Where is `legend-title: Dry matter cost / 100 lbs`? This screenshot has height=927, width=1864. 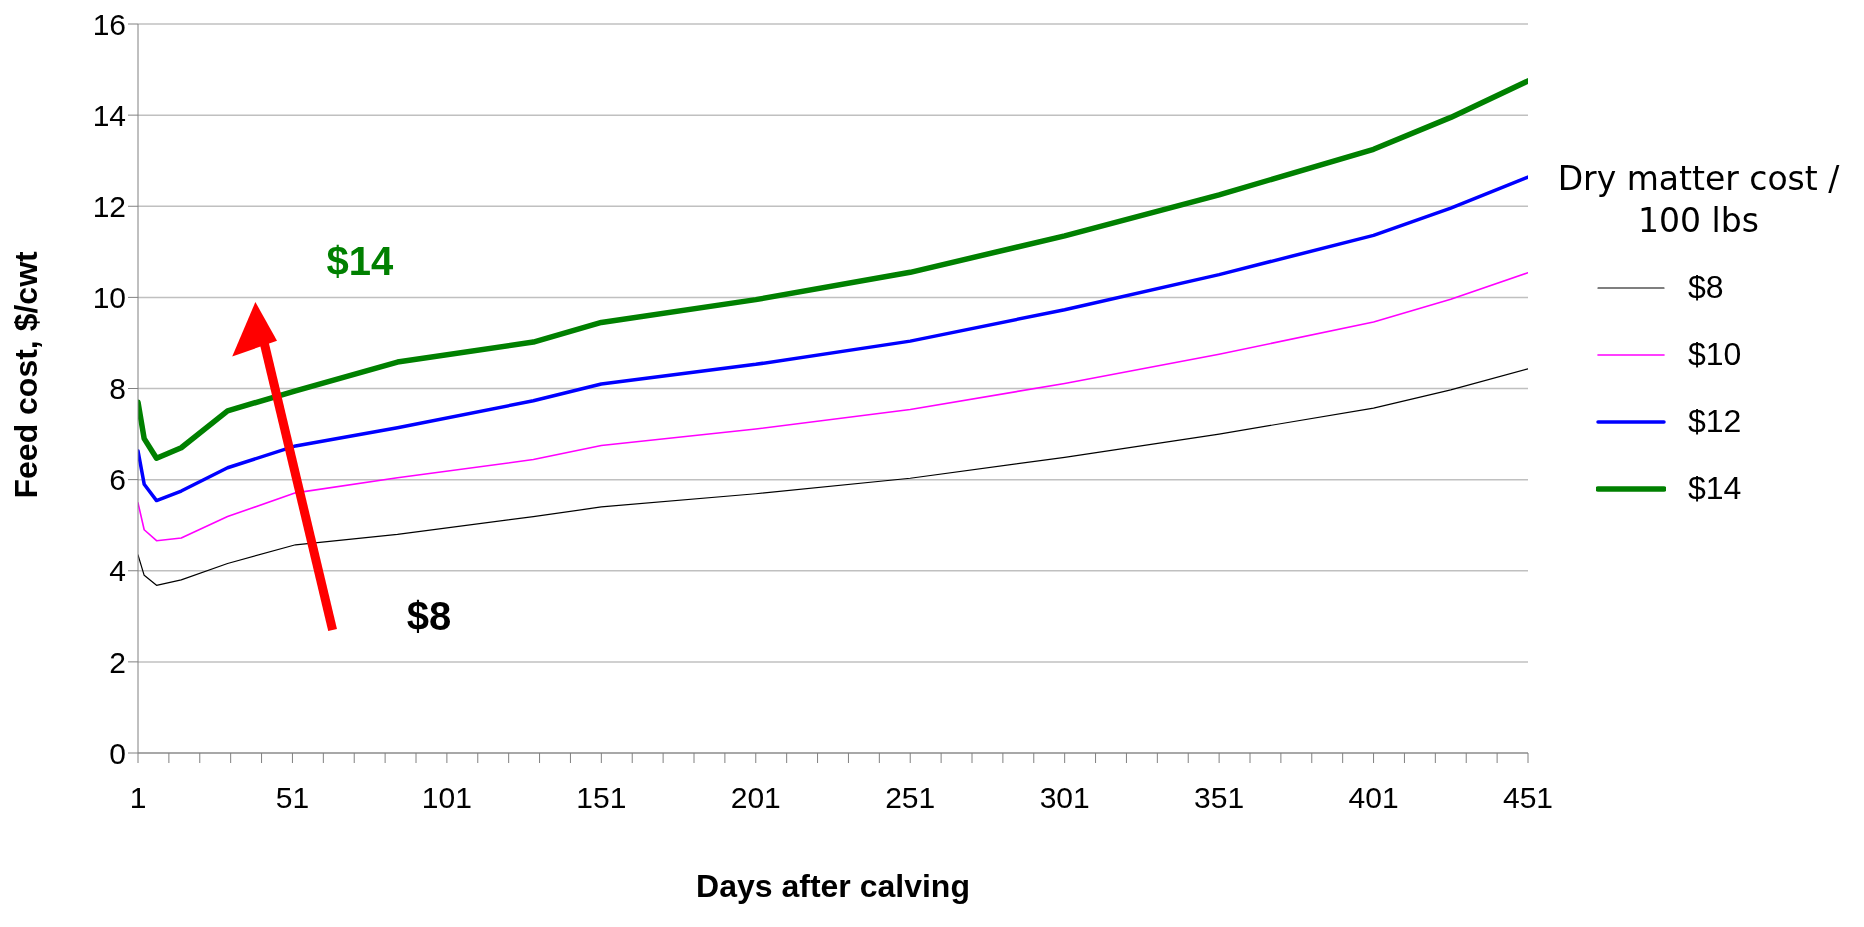 legend-title: Dry matter cost / 100 lbs is located at coordinates (1698, 200).